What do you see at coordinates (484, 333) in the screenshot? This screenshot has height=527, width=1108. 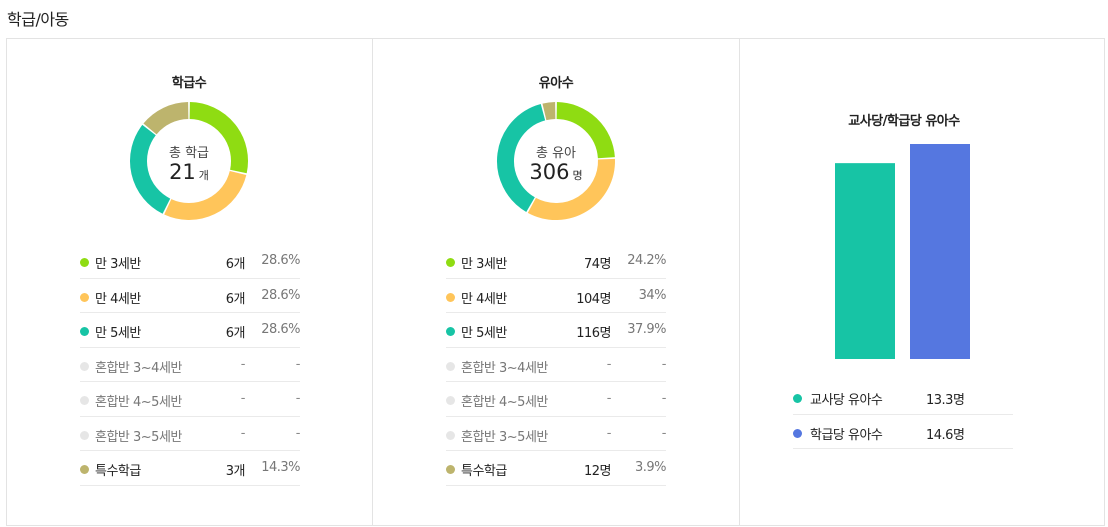 I see `child-legend-label-age5: 만 5세반` at bounding box center [484, 333].